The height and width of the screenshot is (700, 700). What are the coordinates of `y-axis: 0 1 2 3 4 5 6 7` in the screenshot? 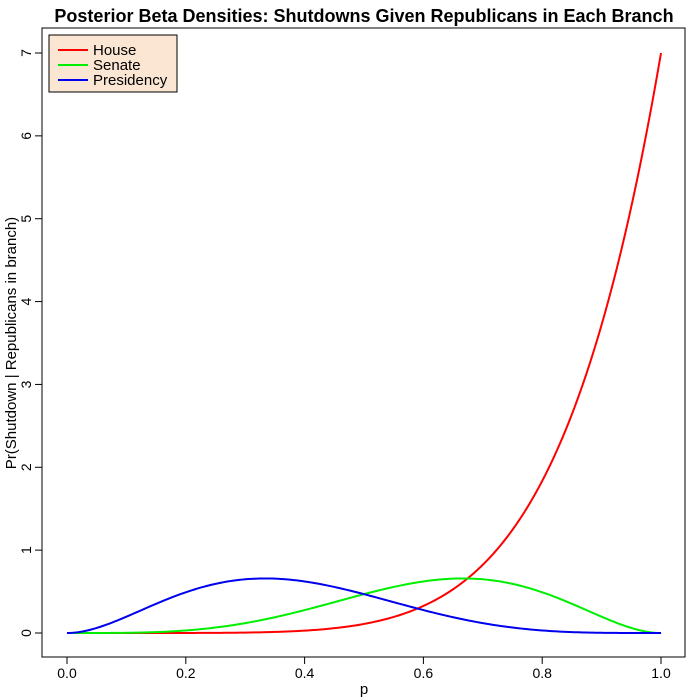 It's located at (30, 343).